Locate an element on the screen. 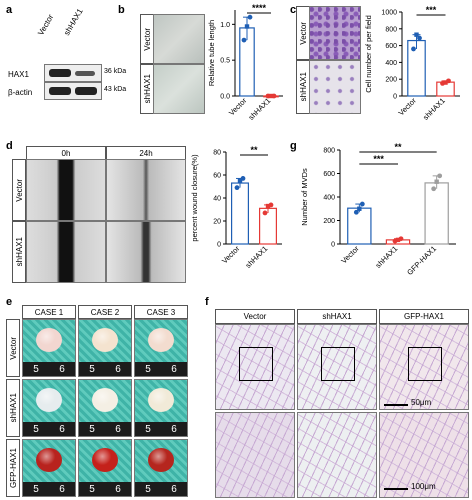 The width and height of the screenshot is (472, 500). case-header: CASE 3 is located at coordinates (161, 312).